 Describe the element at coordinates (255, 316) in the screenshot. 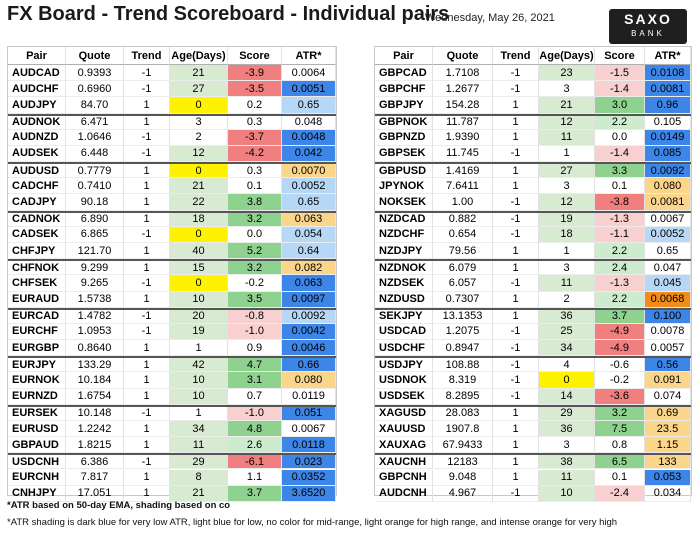

I see `score-cell: -0.8` at that location.